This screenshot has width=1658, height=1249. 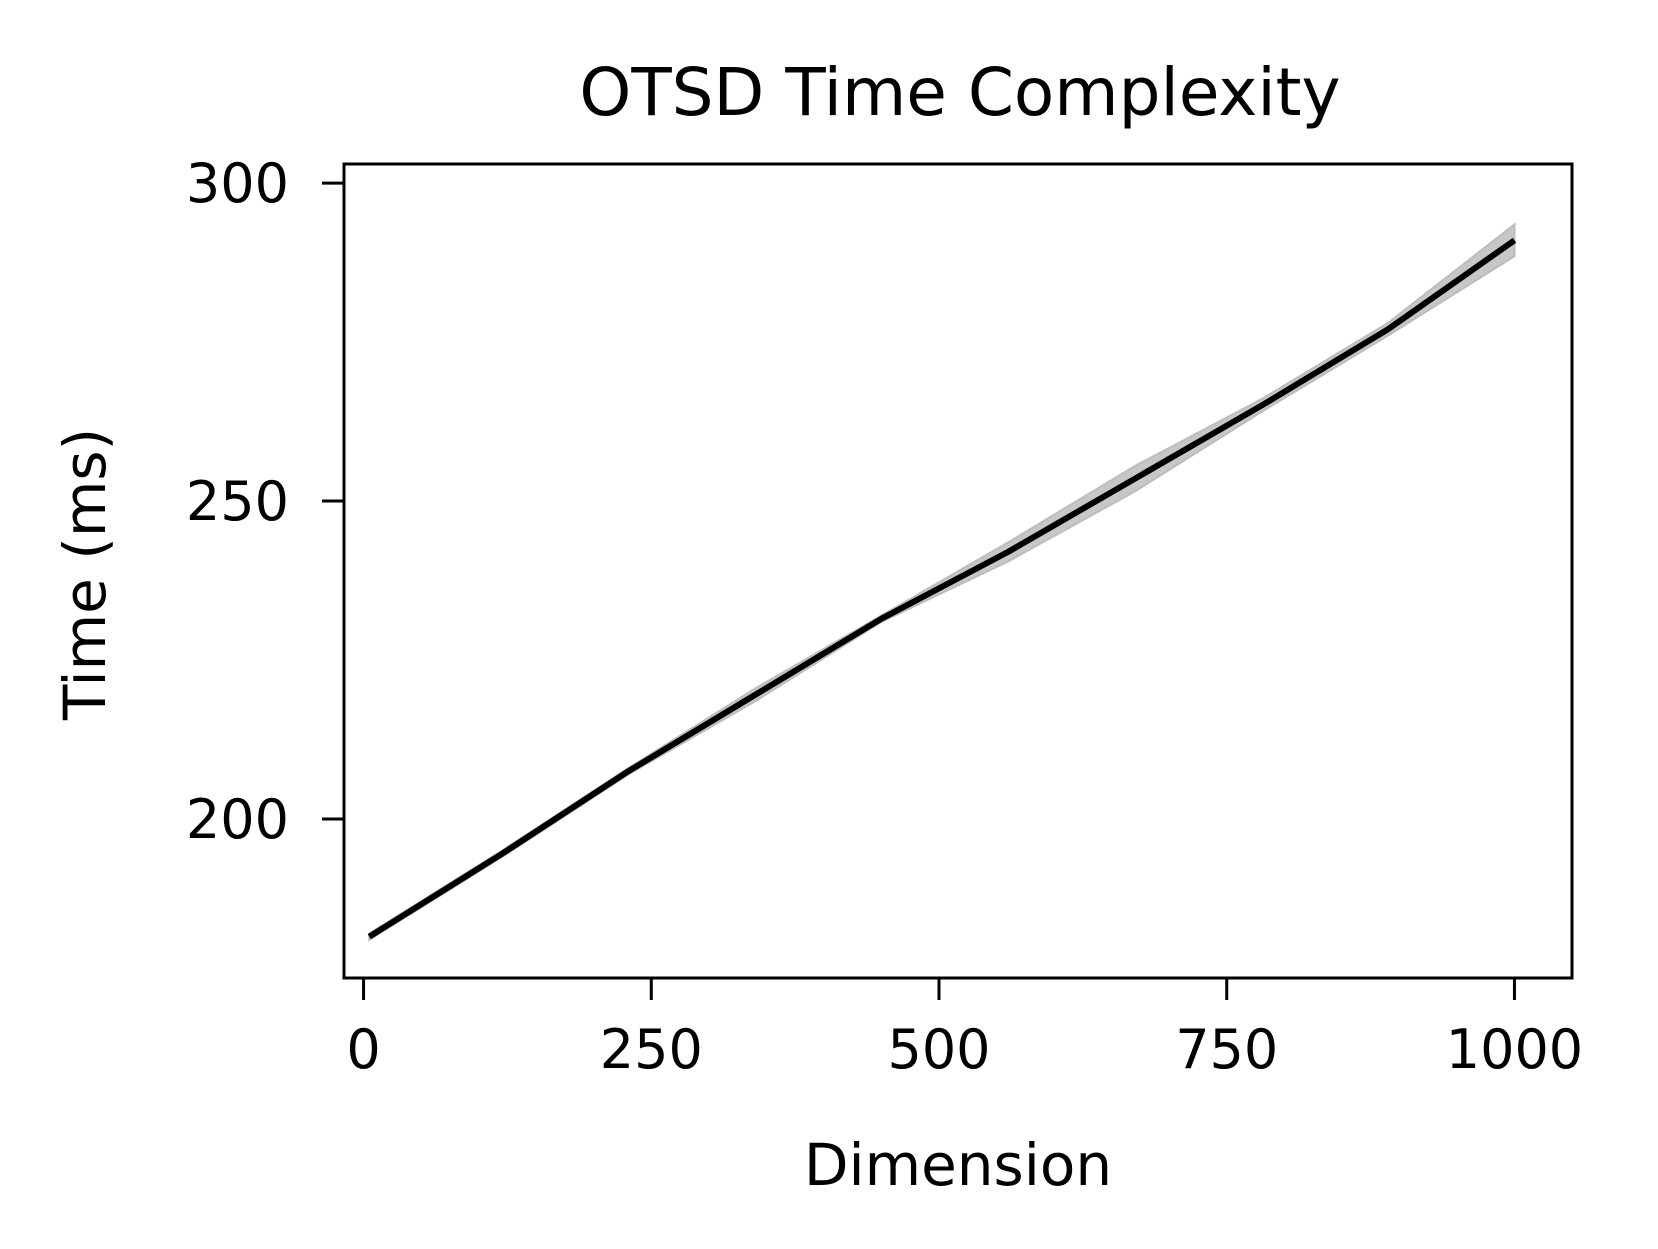 I want to click on chart-title: OTSD Time Complexity, so click(x=959, y=92).